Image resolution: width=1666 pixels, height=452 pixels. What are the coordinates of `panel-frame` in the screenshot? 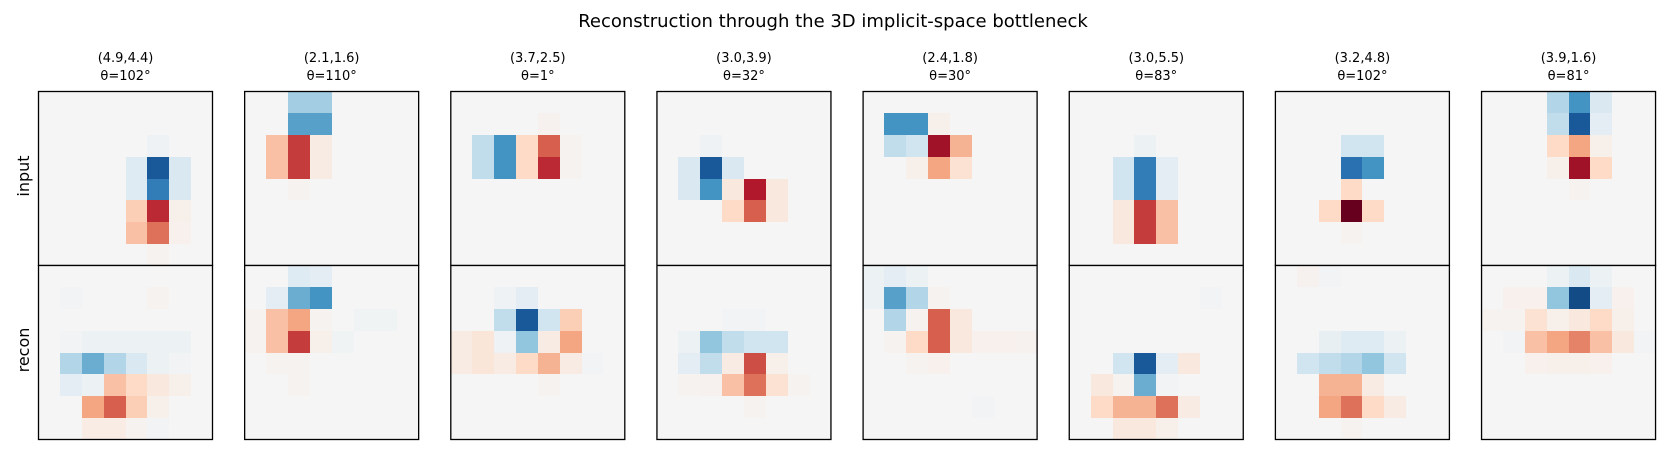 It's located at (125, 352).